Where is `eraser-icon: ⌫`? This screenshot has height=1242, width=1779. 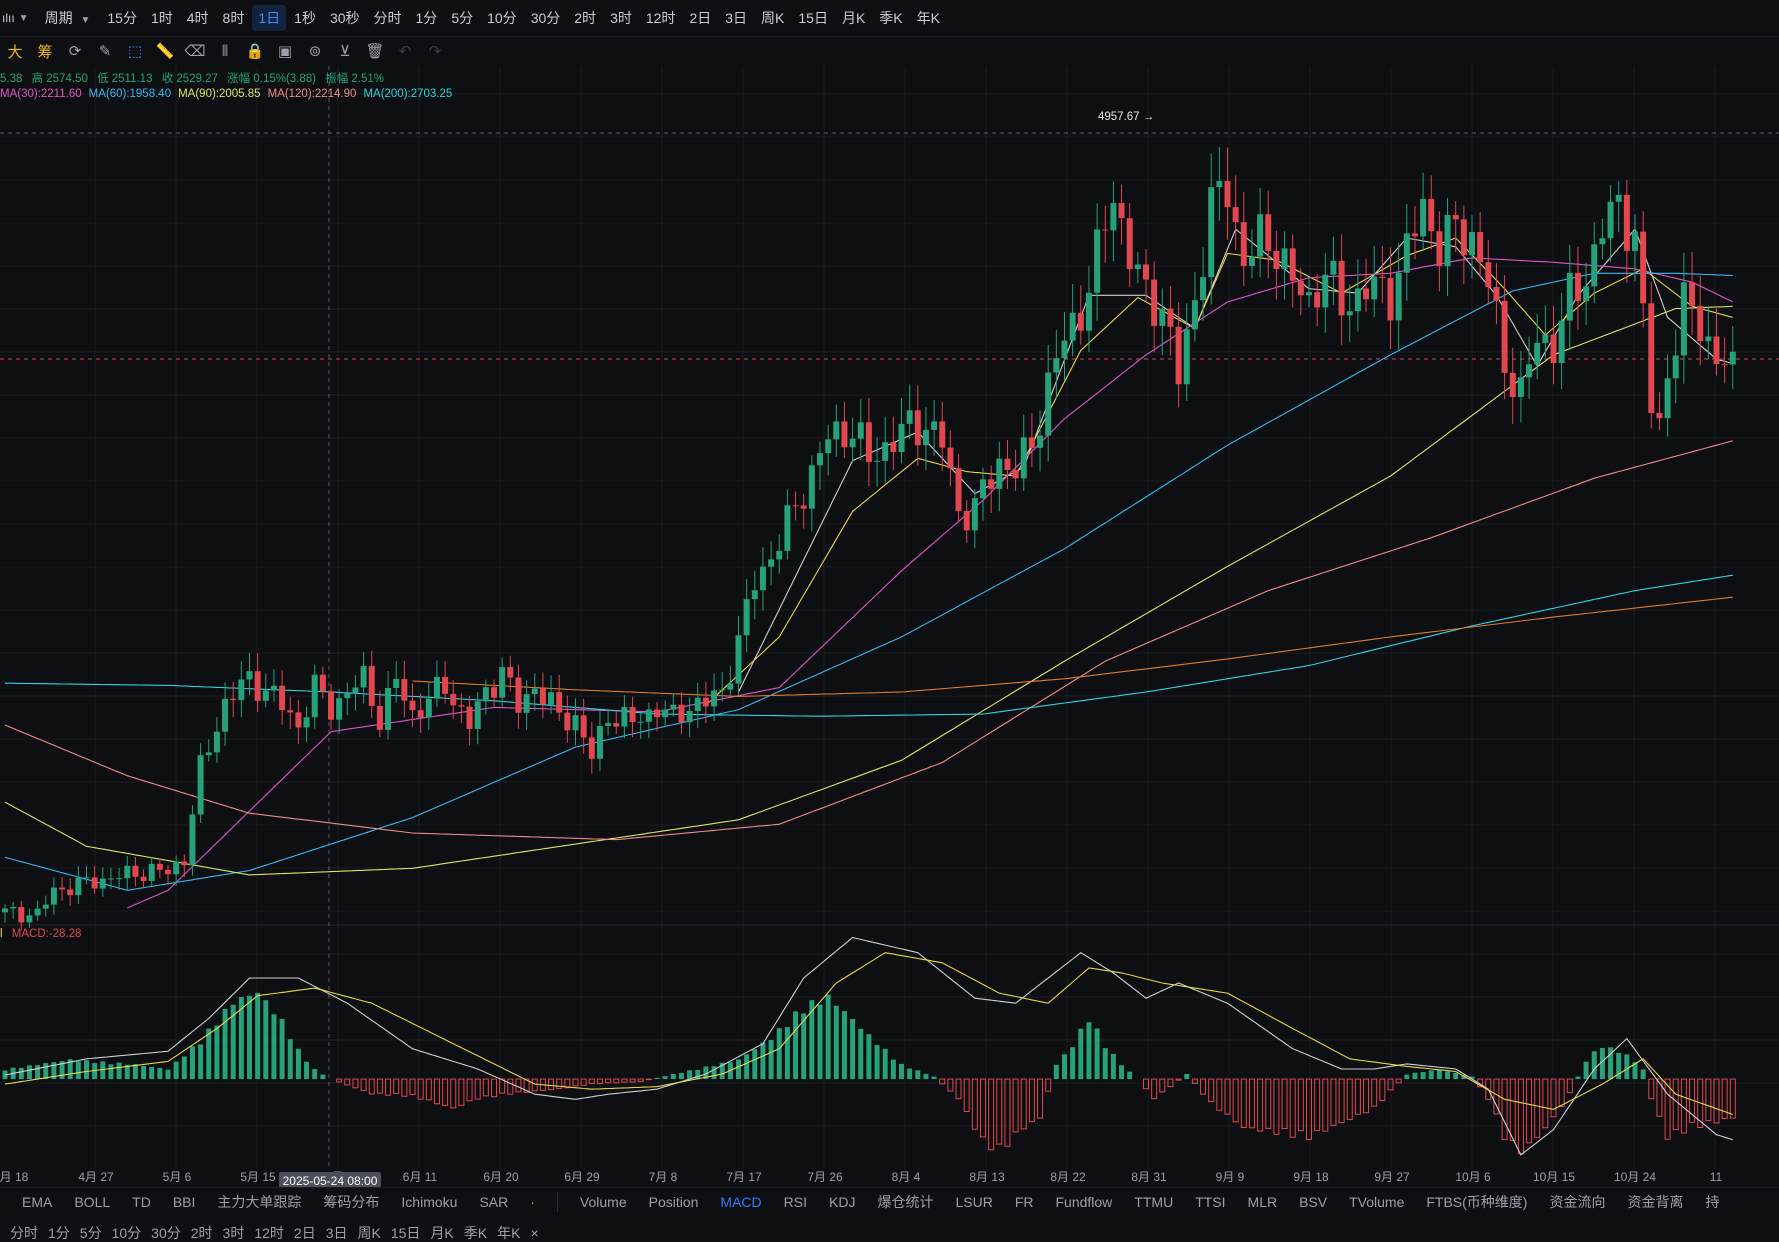
eraser-icon: ⌫ is located at coordinates (195, 51).